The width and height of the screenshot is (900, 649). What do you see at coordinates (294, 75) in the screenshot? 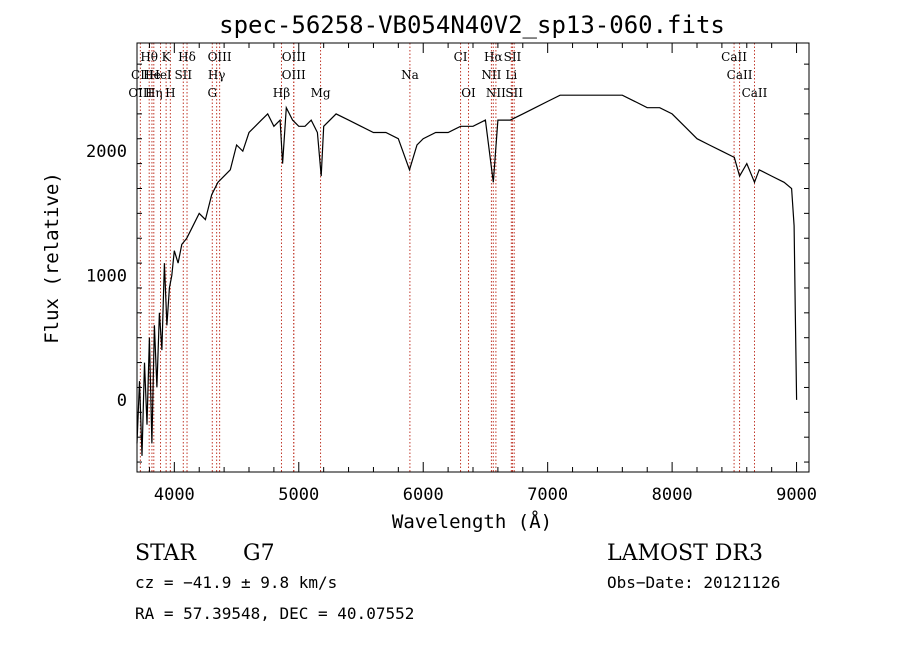
I see `line-label-1-5: OIII` at bounding box center [294, 75].